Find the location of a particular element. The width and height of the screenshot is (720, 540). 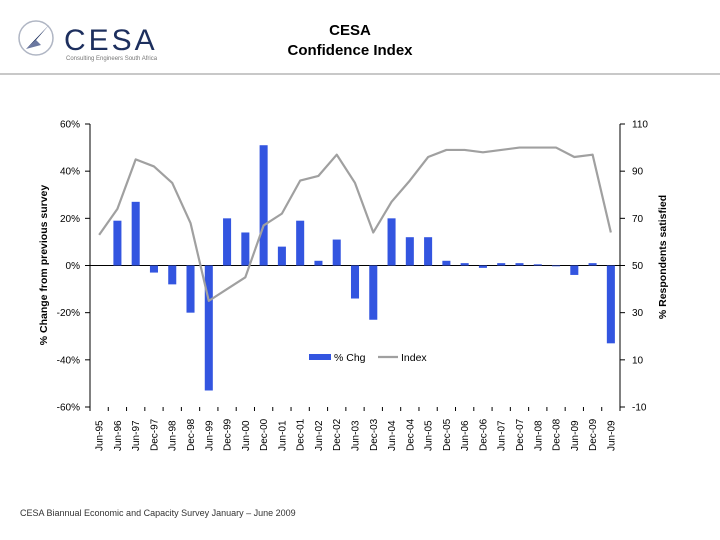

x-tick-label: Dec-09 is located at coordinates (593, 434).